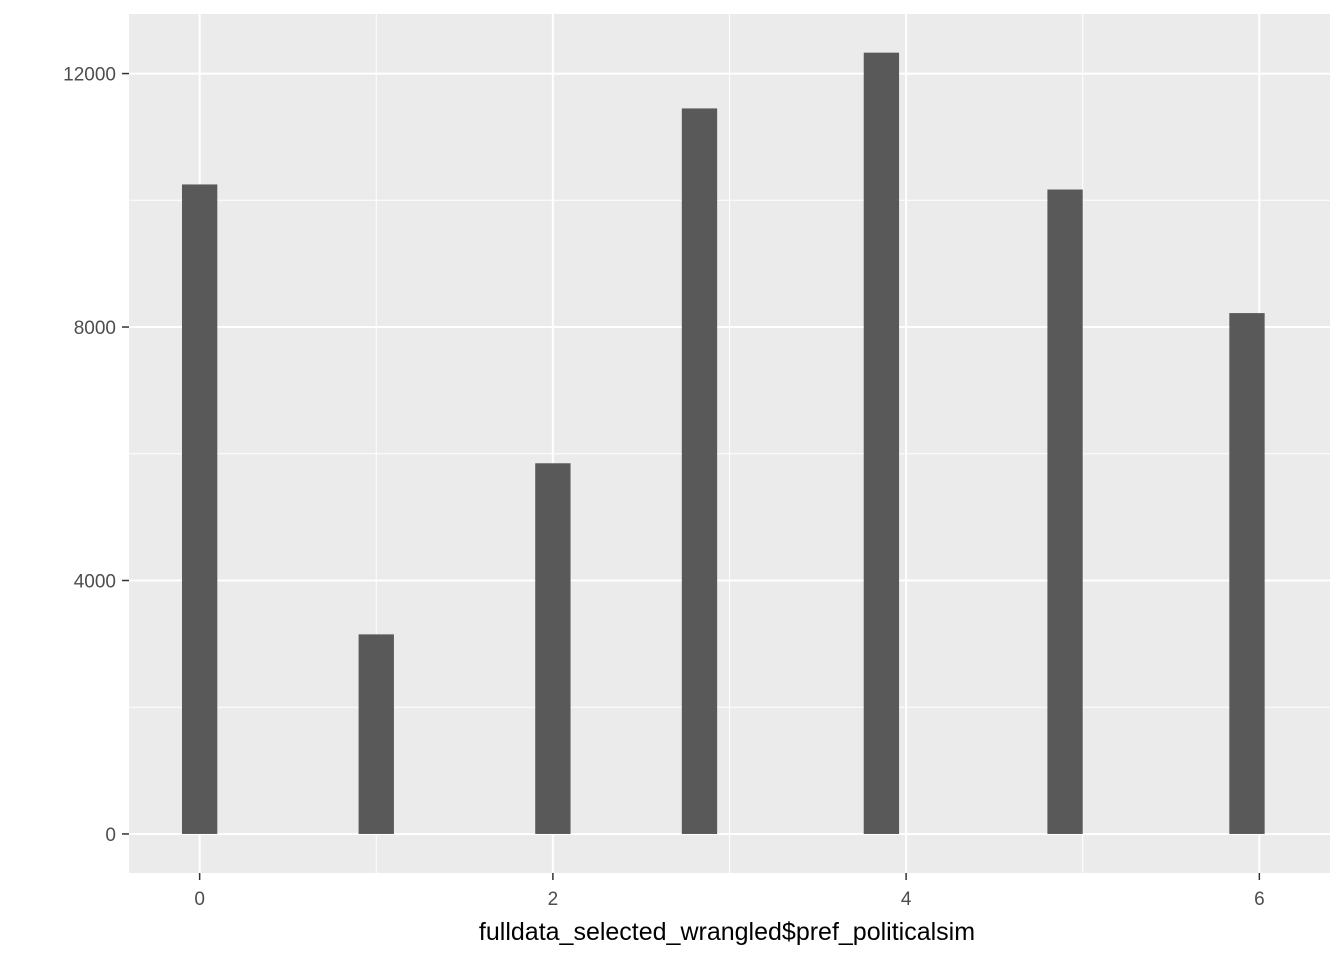  I want to click on y-tick-label: 0, so click(110, 835).